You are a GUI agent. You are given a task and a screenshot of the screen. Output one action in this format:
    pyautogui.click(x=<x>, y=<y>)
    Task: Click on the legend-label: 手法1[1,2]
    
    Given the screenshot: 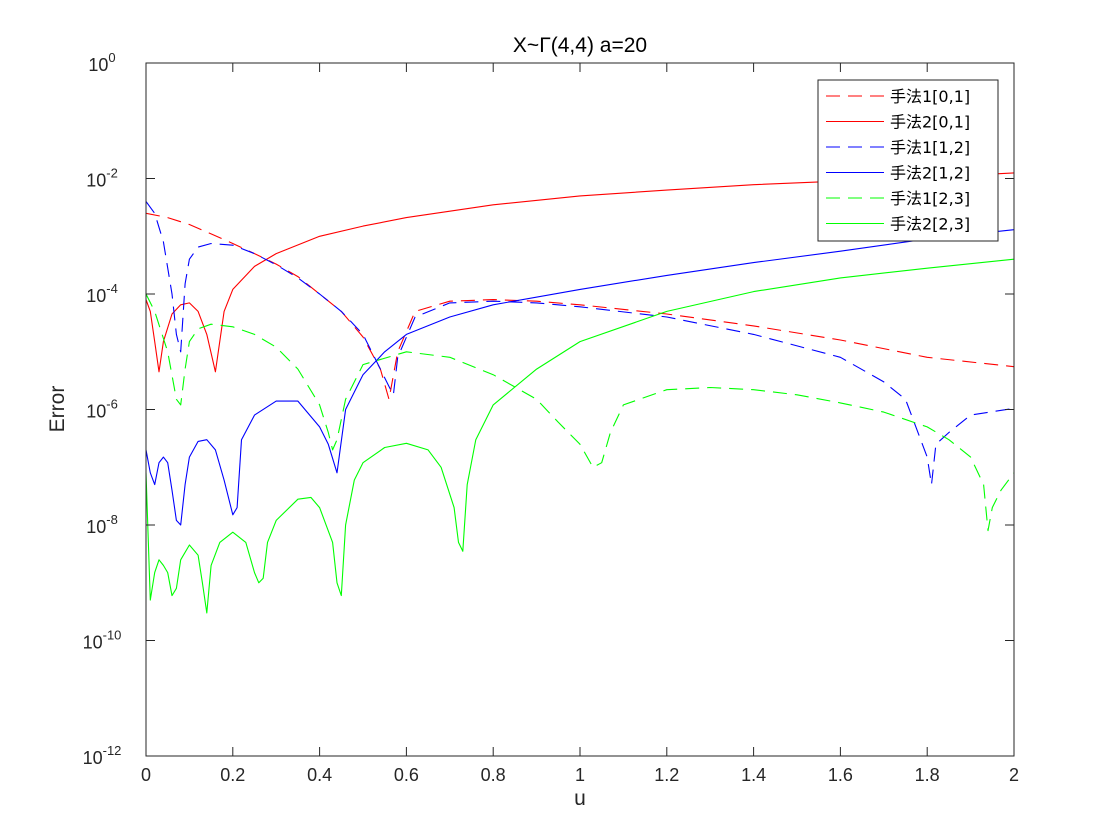 What is the action you would take?
    pyautogui.click(x=930, y=147)
    